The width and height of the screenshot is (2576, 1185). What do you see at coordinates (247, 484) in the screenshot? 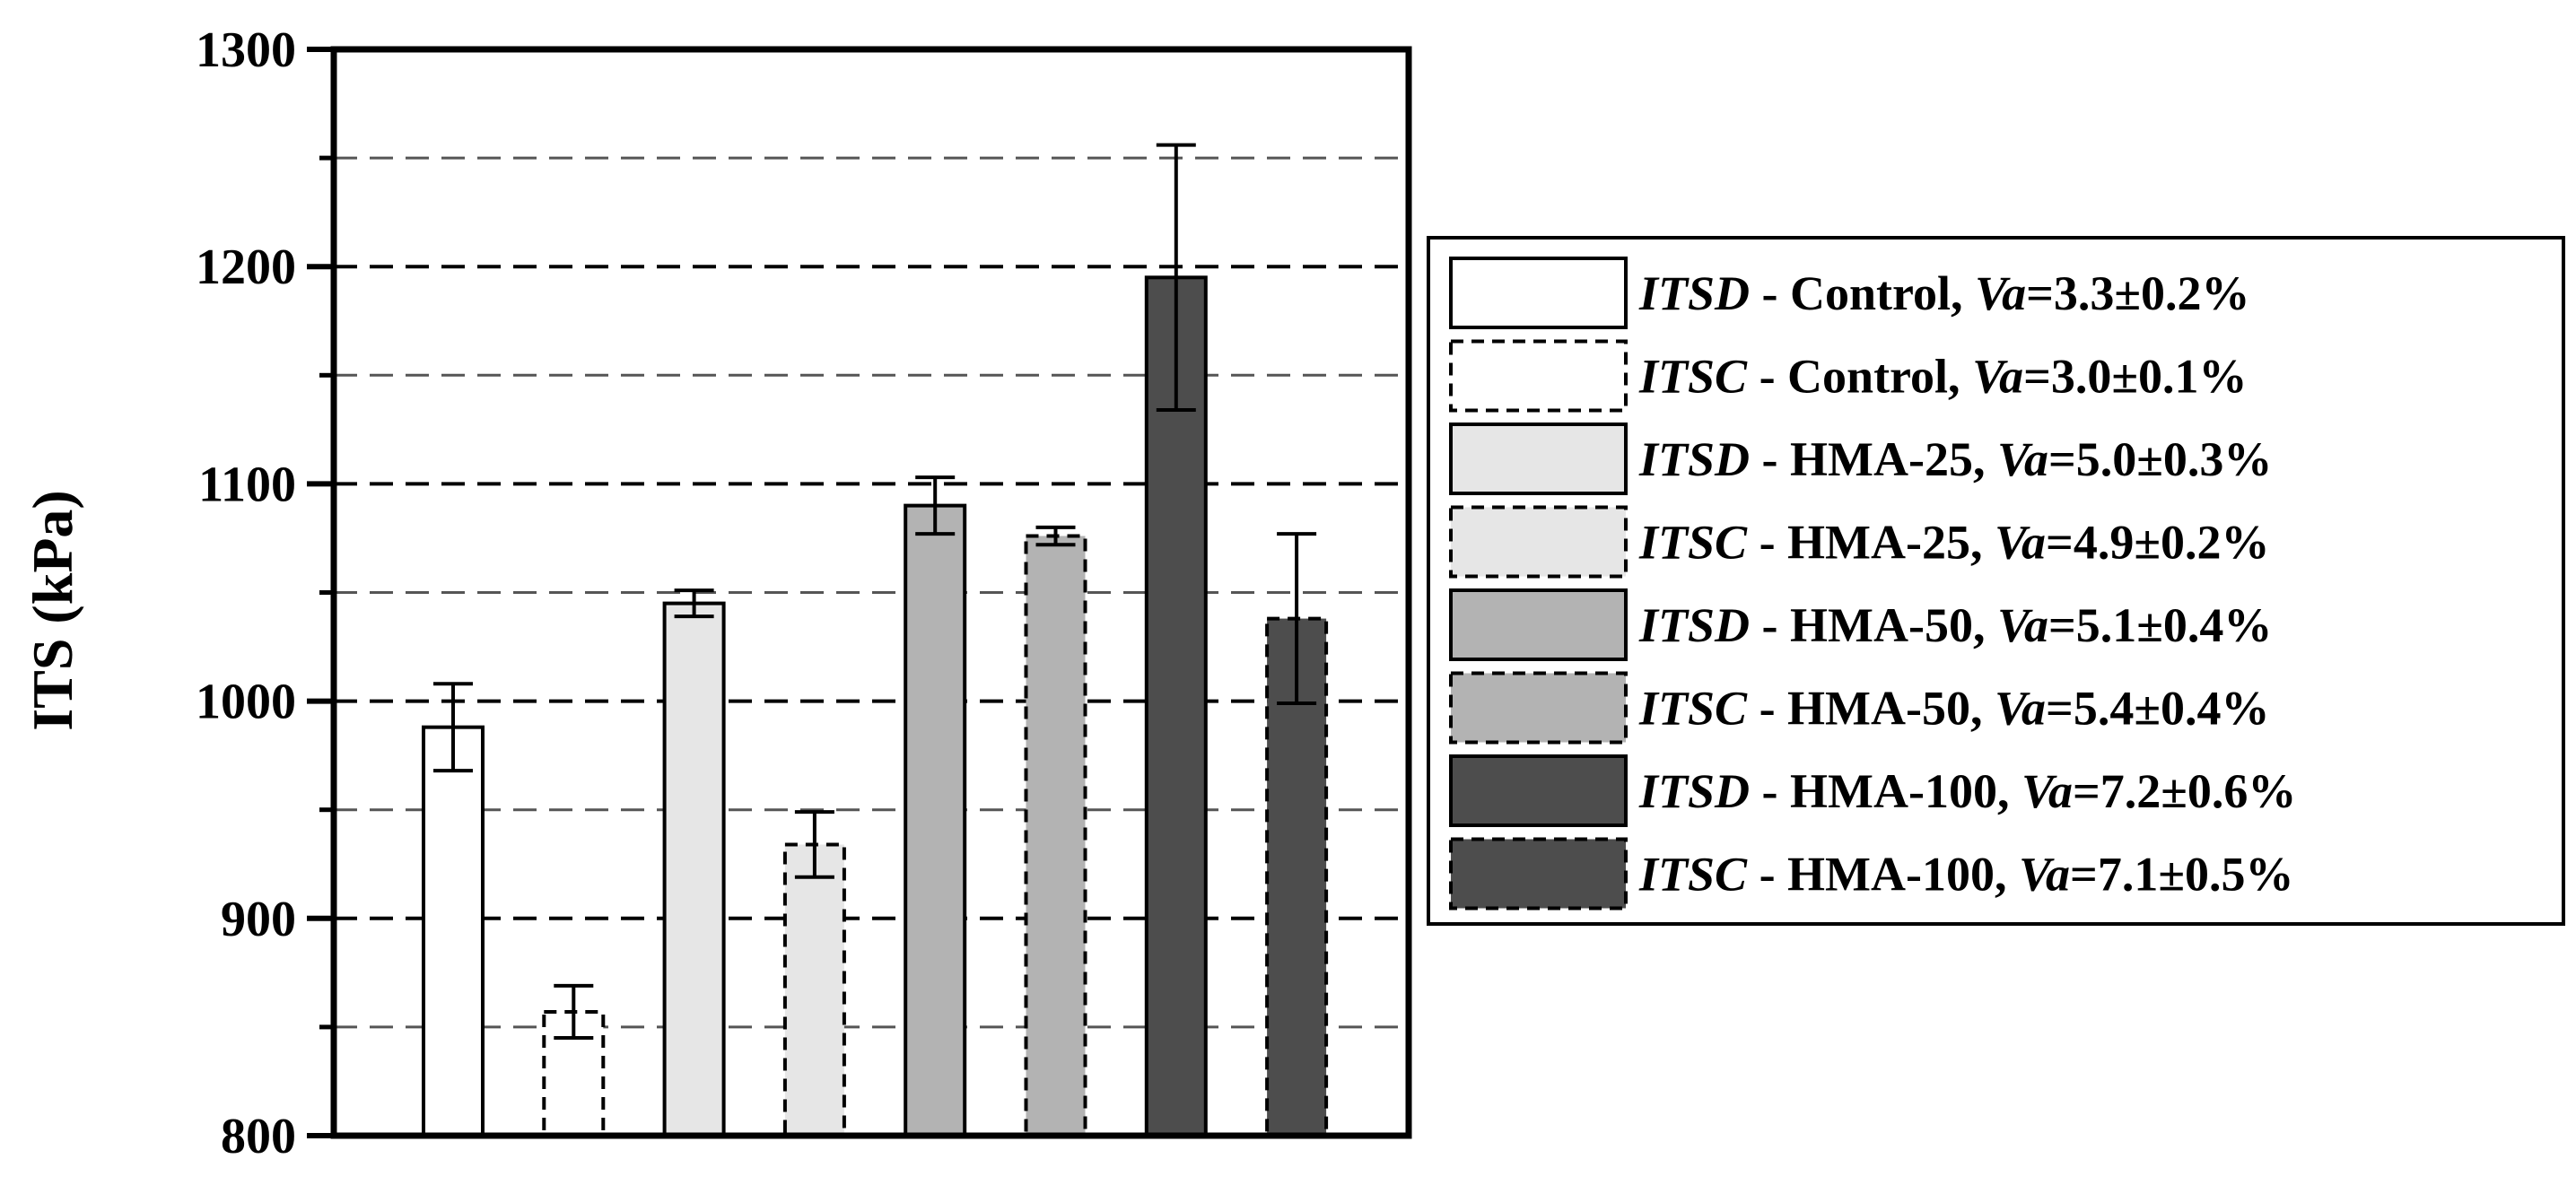
I see `y-tick-label: 1100` at bounding box center [247, 484].